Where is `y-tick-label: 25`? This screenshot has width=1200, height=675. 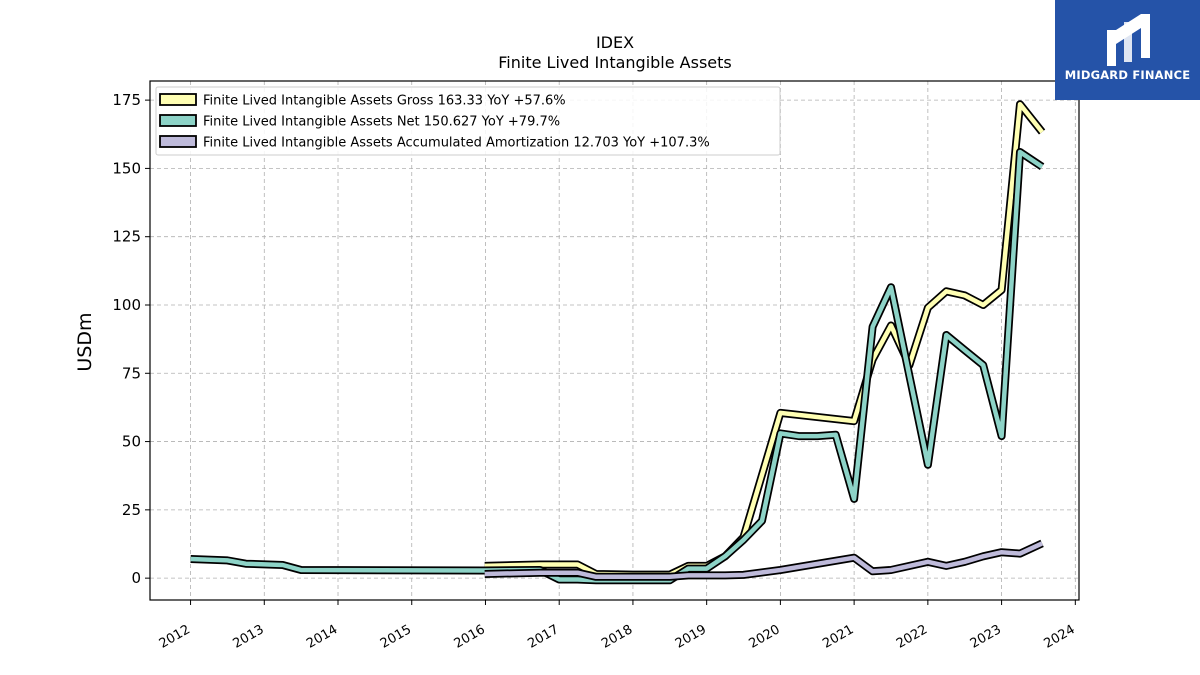
y-tick-label: 25 is located at coordinates (131, 510).